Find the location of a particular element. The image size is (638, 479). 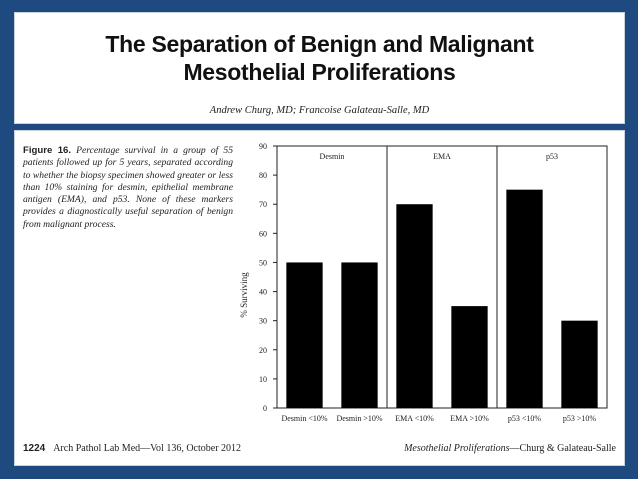

y-tick-label: 30 is located at coordinates (263, 321).